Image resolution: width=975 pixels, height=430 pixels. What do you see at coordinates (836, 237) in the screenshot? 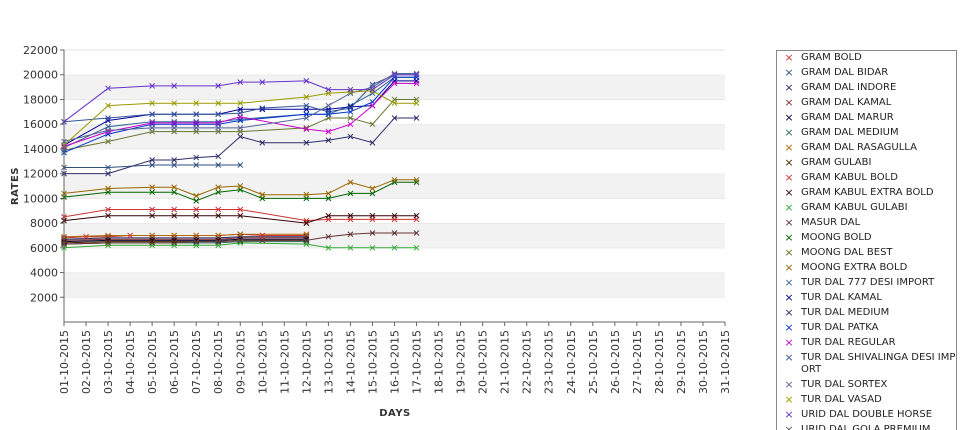
I see `legend-label: MOONG BOLD` at bounding box center [836, 237].